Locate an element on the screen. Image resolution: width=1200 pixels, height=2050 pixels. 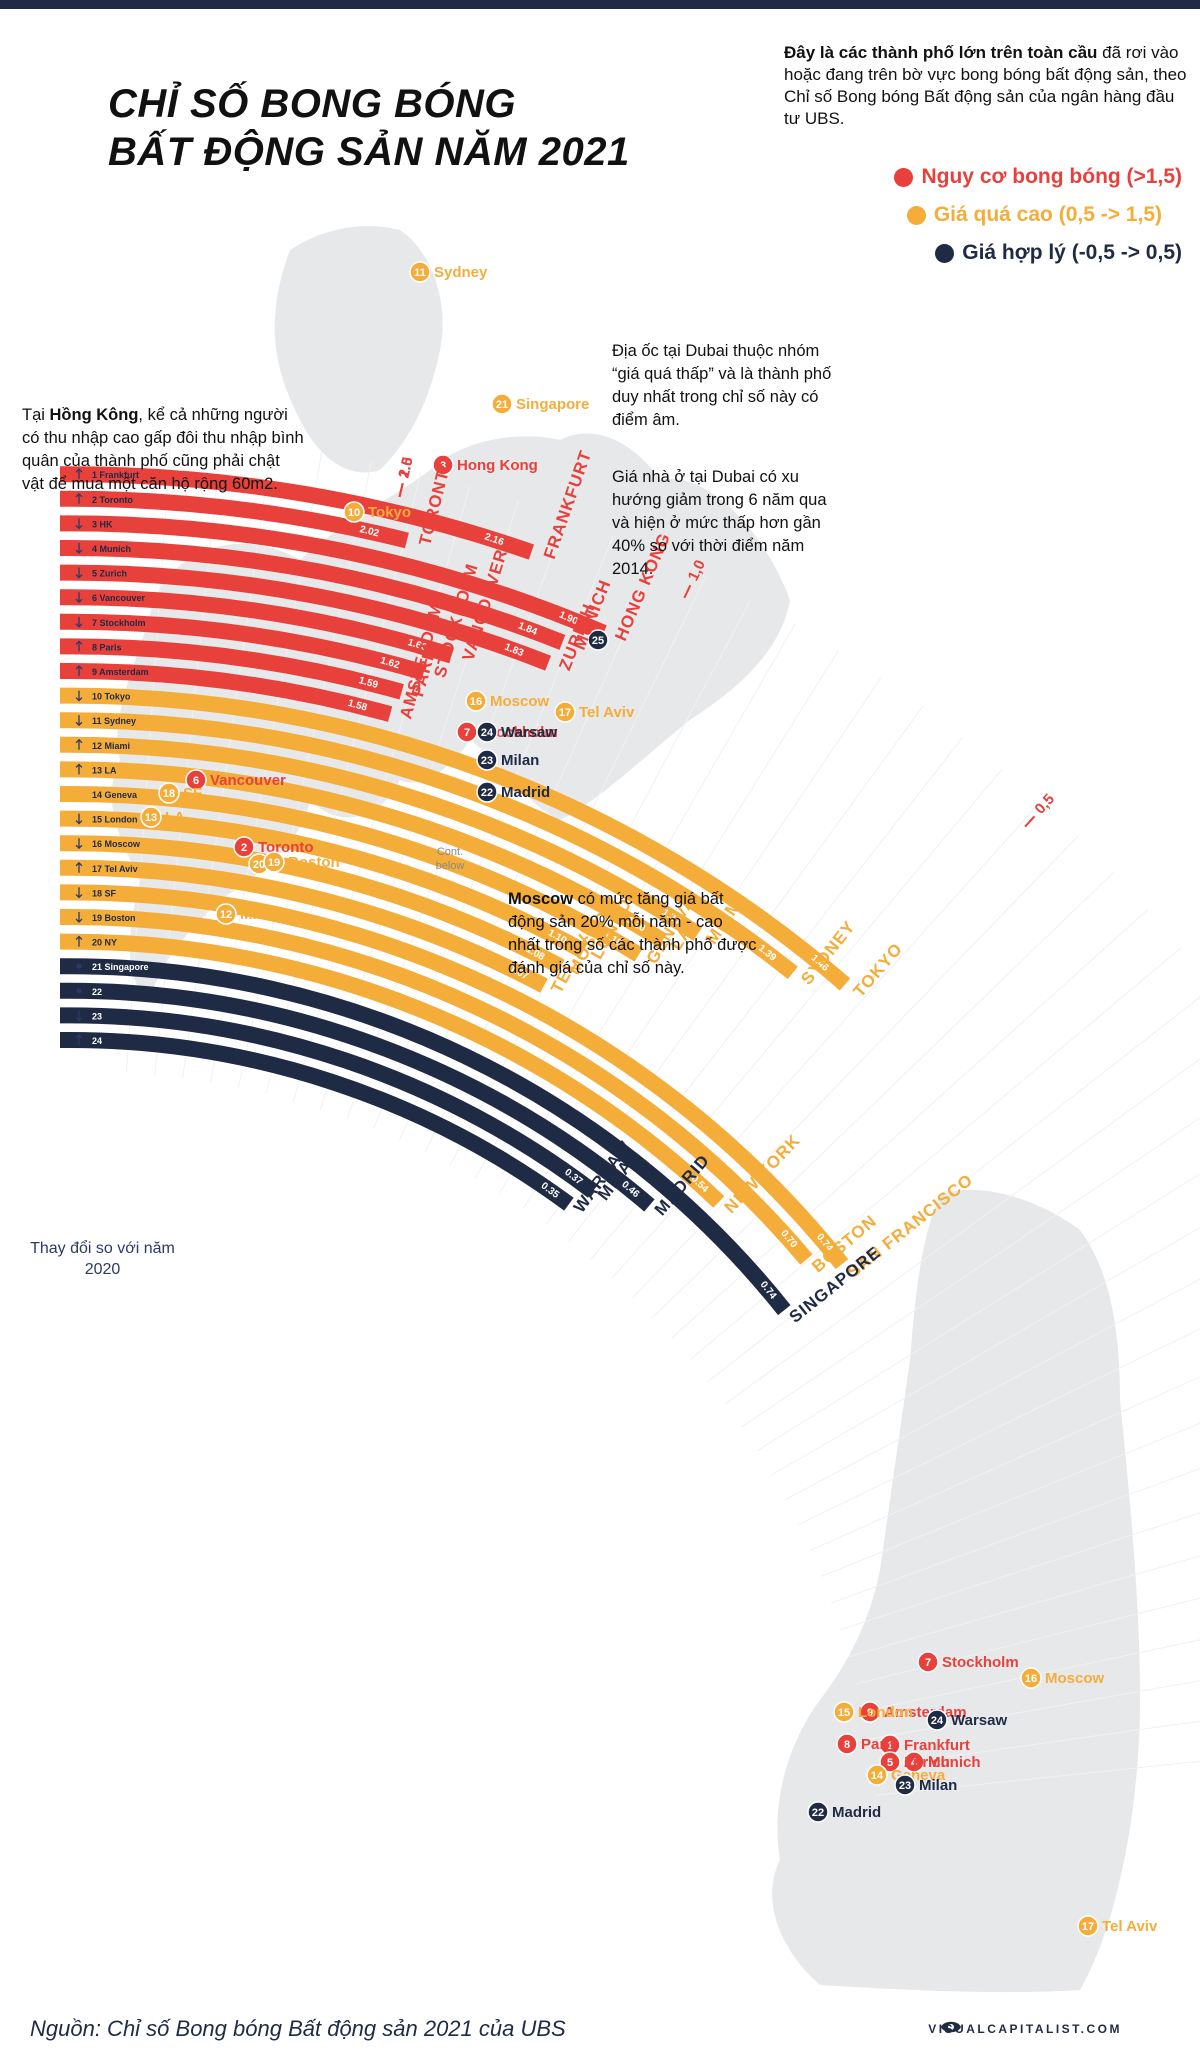
world-pin-number: 21 is located at coordinates (502, 405).